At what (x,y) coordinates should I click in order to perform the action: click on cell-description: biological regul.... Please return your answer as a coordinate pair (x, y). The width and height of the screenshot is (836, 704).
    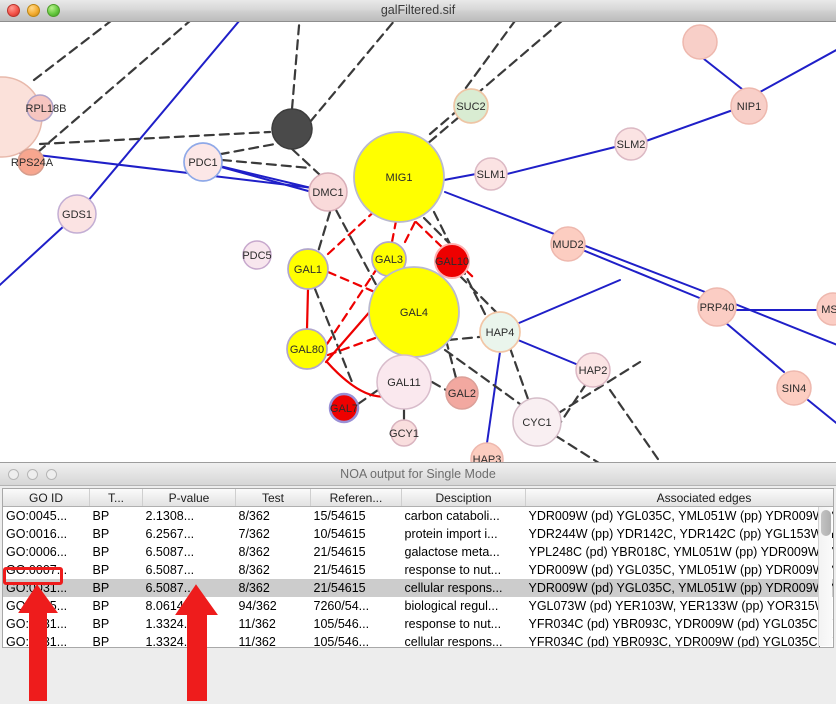
    Looking at the image, I should click on (451, 606).